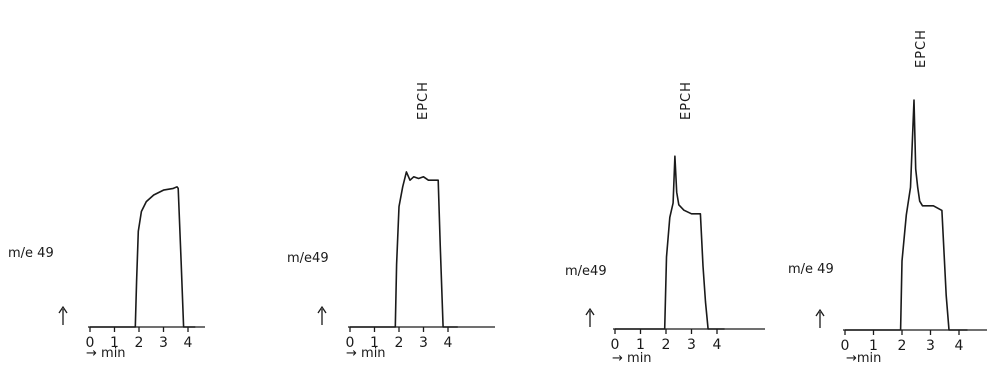 The width and height of the screenshot is (987, 370). Describe the element at coordinates (863, 358) in the screenshot. I see `x-axis-label: →min` at that location.